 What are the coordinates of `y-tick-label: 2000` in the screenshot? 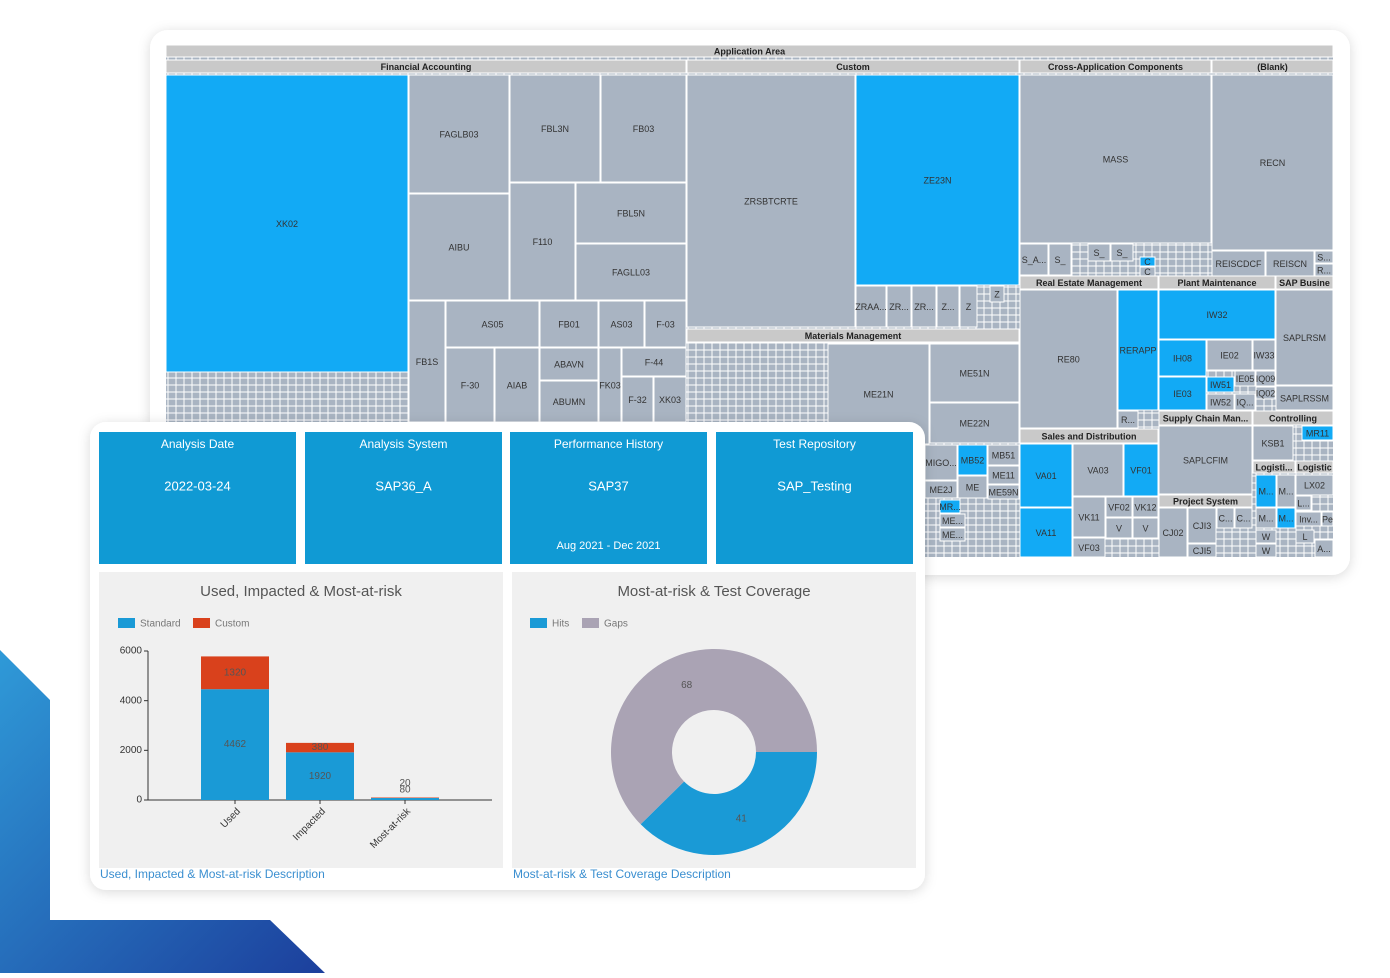 It's located at (131, 750).